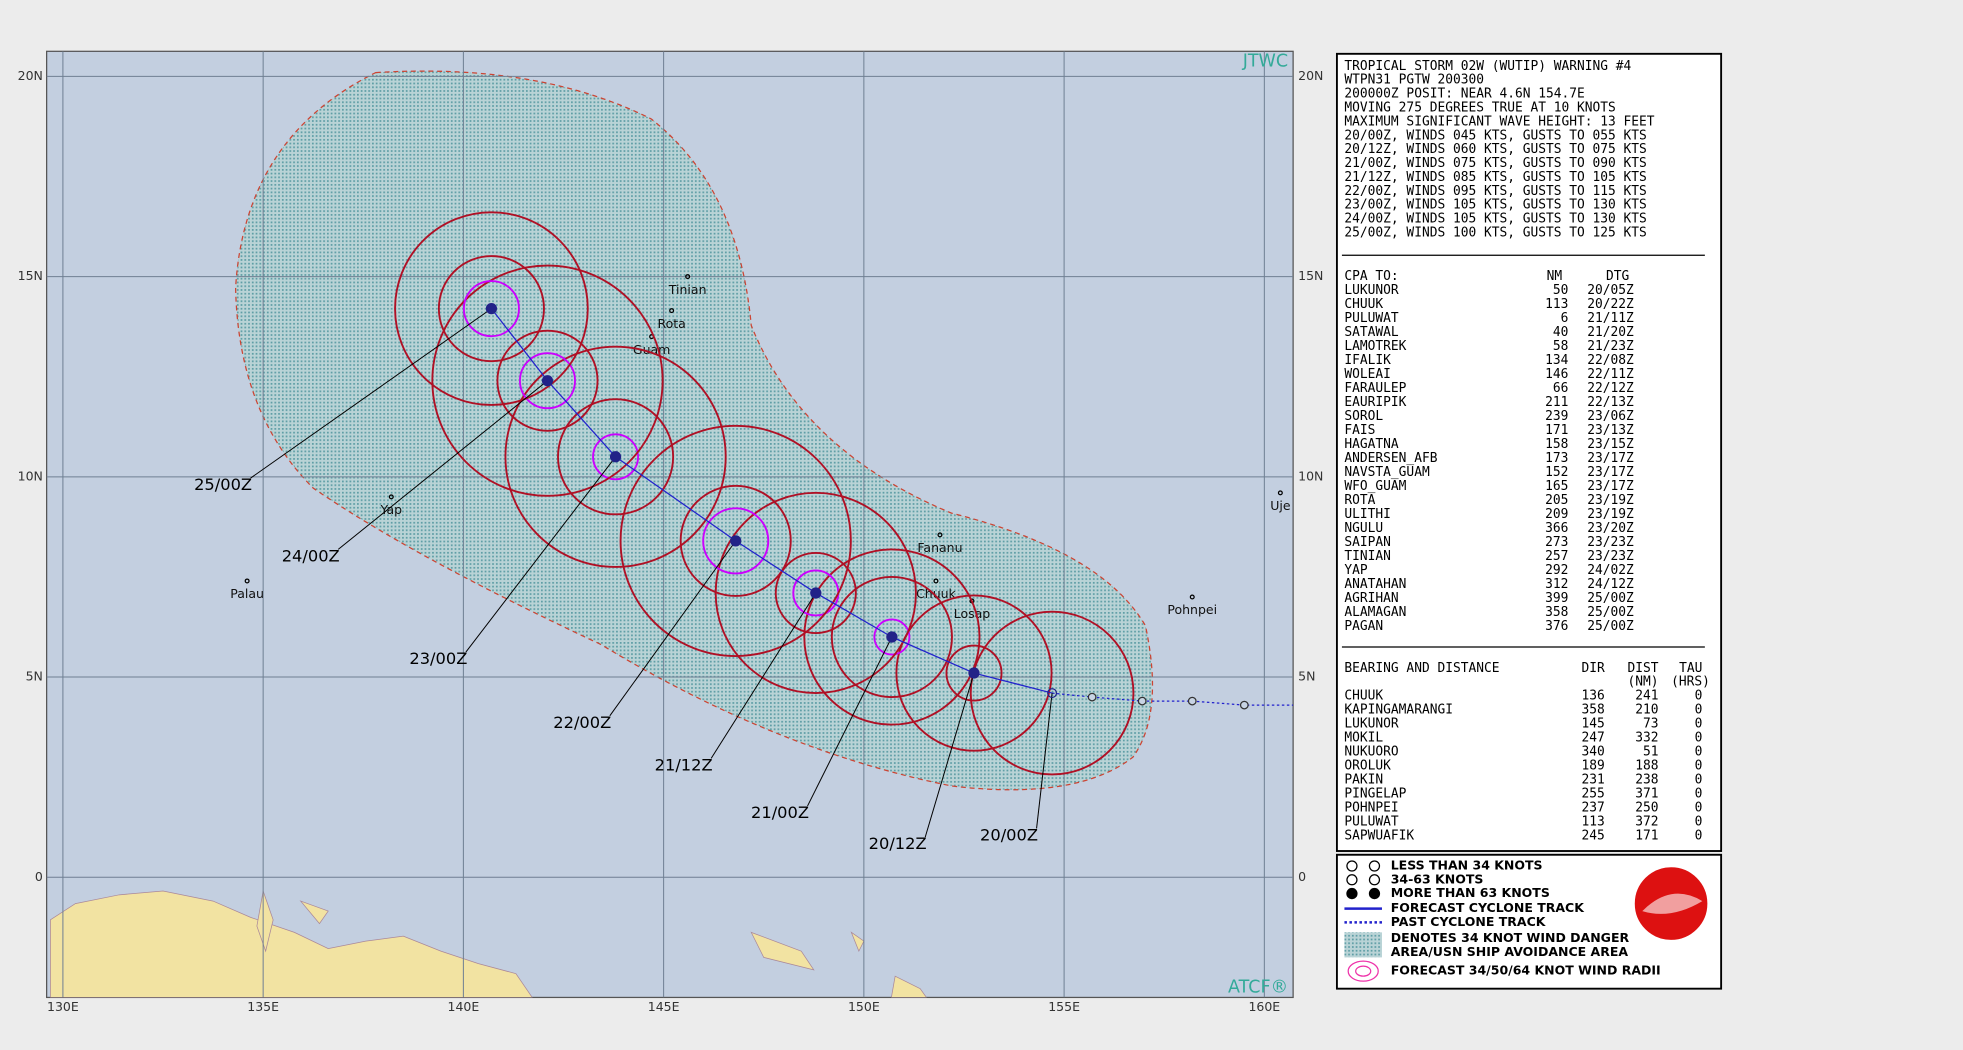 The image size is (1963, 1050). What do you see at coordinates (1556, 444) in the screenshot?
I see `cpa-nm: 158` at bounding box center [1556, 444].